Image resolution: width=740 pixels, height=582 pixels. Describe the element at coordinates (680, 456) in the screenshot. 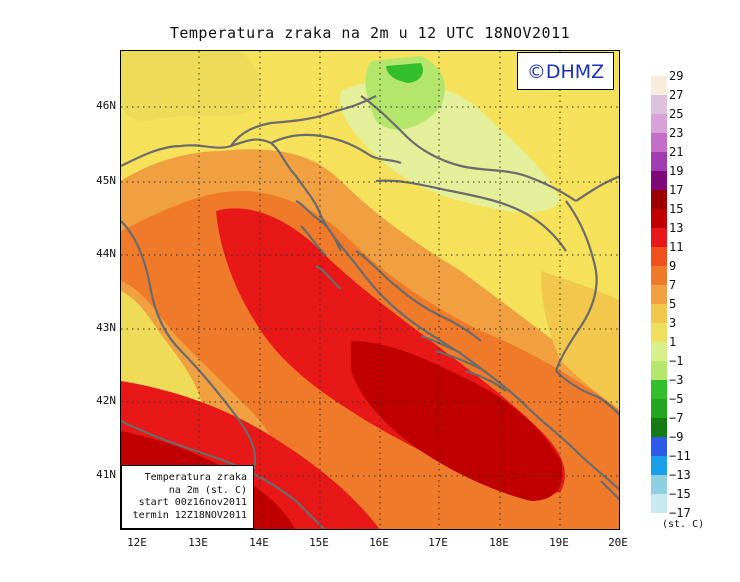

I see `legend-label-minus-11: −11` at that location.